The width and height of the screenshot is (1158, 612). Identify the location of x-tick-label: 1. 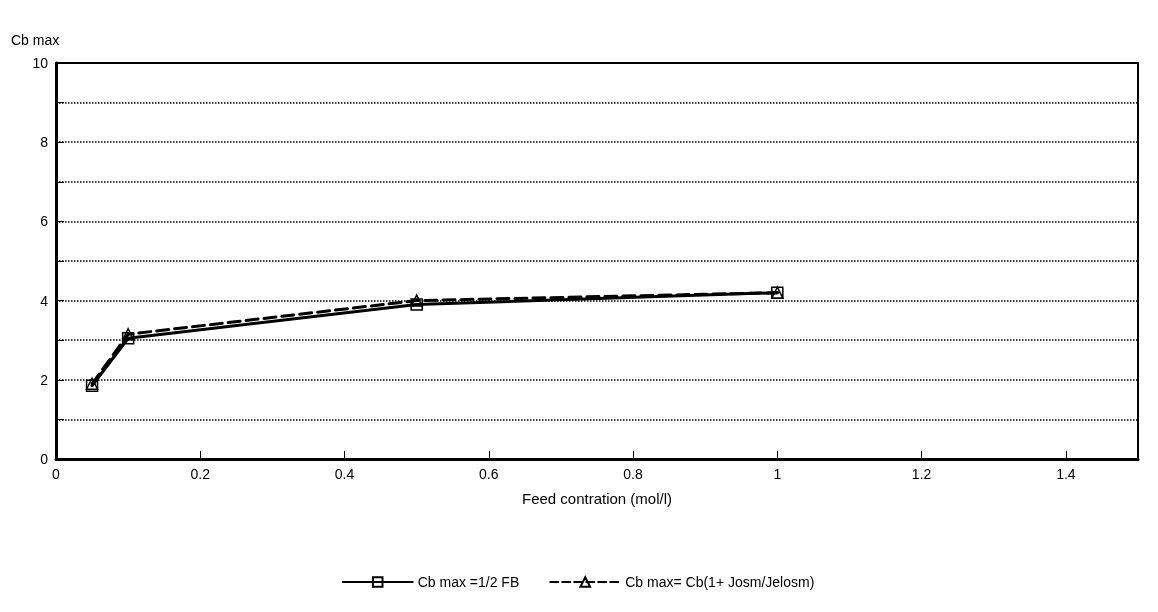
(777, 474).